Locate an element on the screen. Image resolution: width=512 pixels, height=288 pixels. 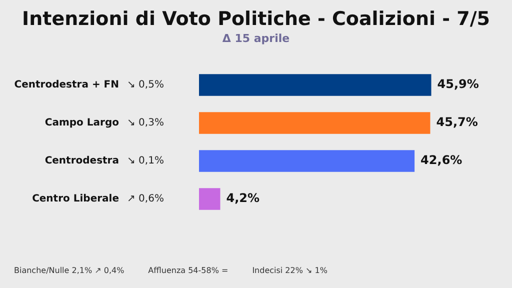
data-label: 42,6% is located at coordinates (441, 160).